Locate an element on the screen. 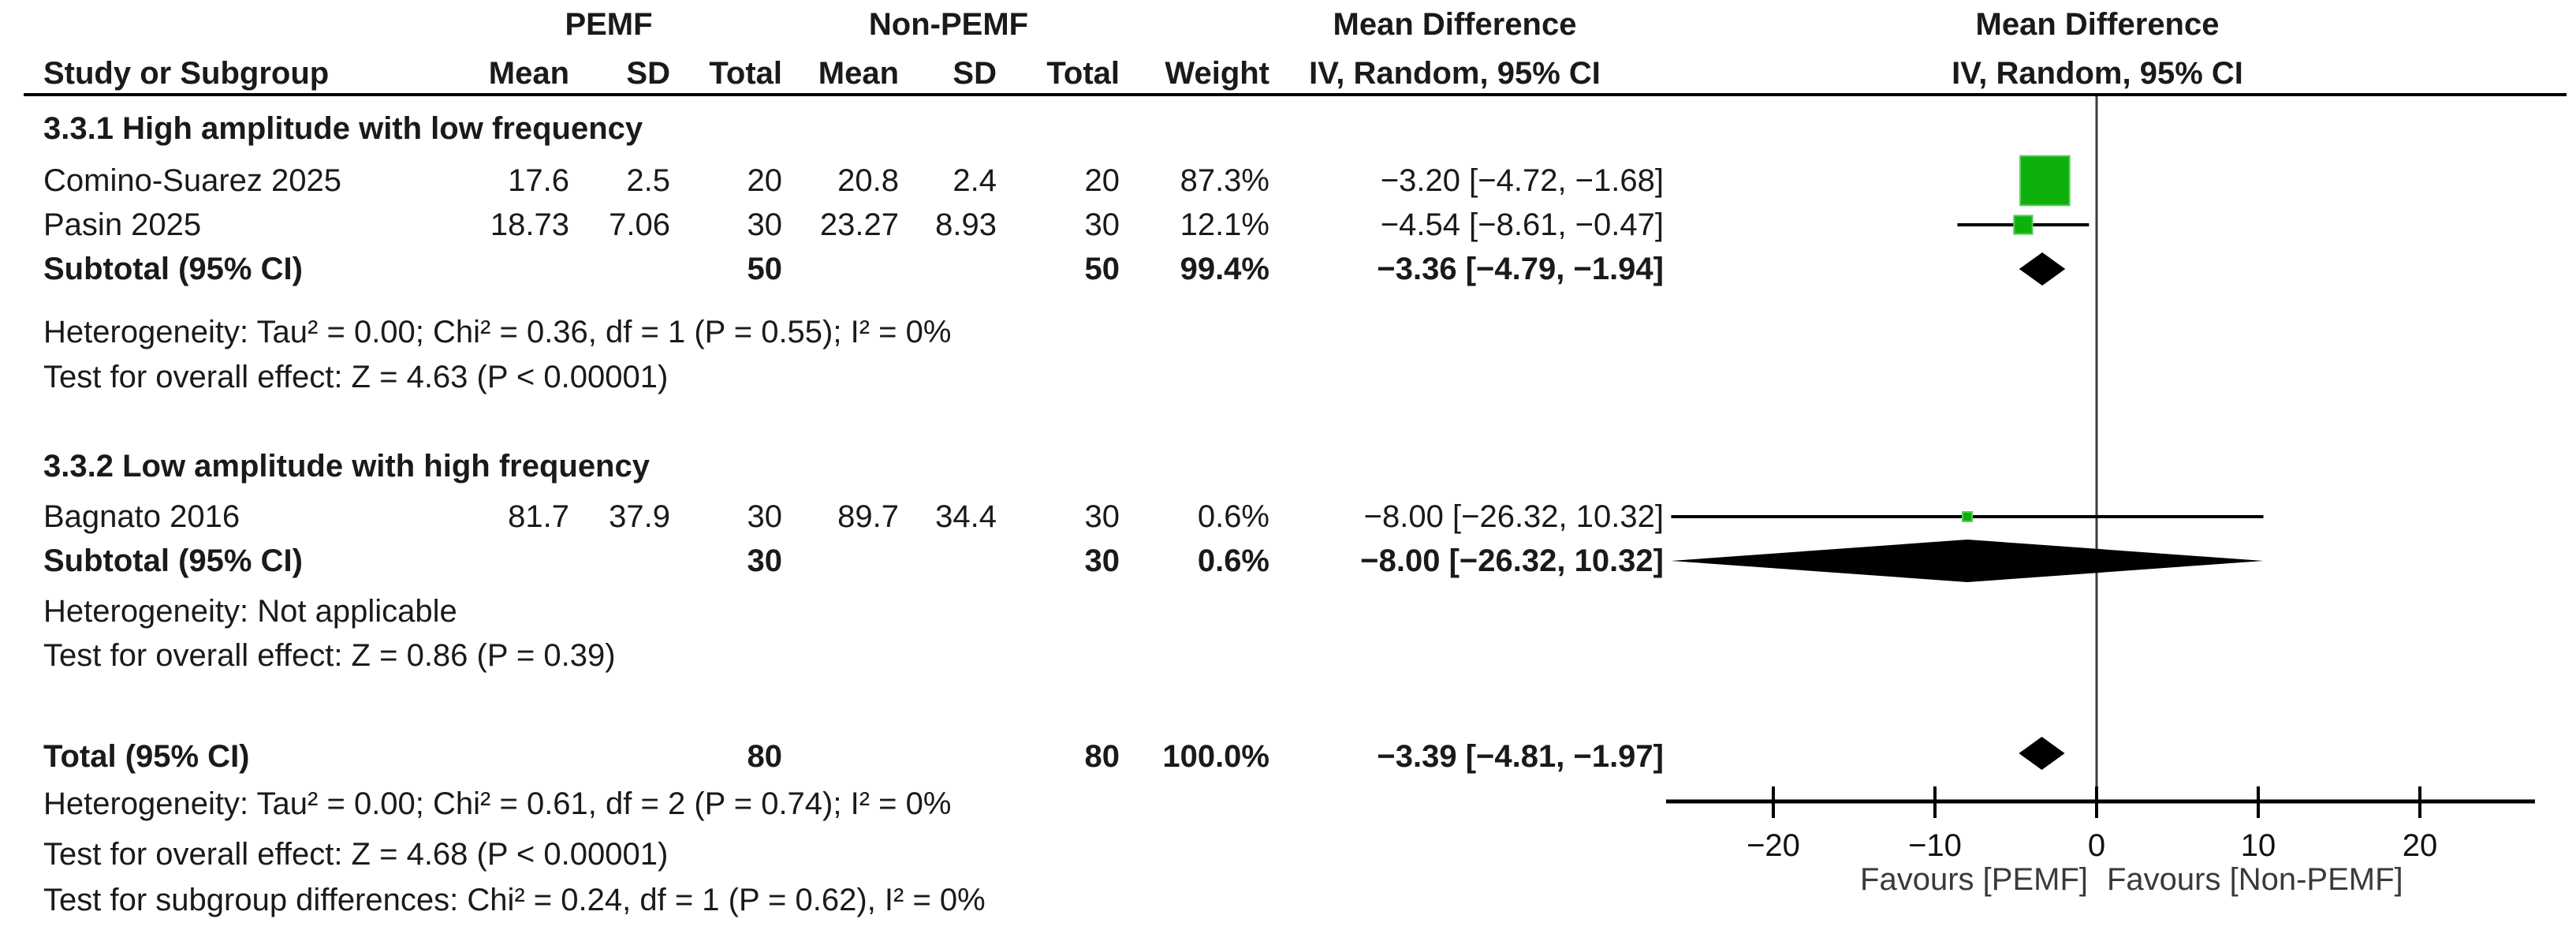 The height and width of the screenshot is (945, 2576). mean-nonpemf-header: Mean is located at coordinates (859, 73).